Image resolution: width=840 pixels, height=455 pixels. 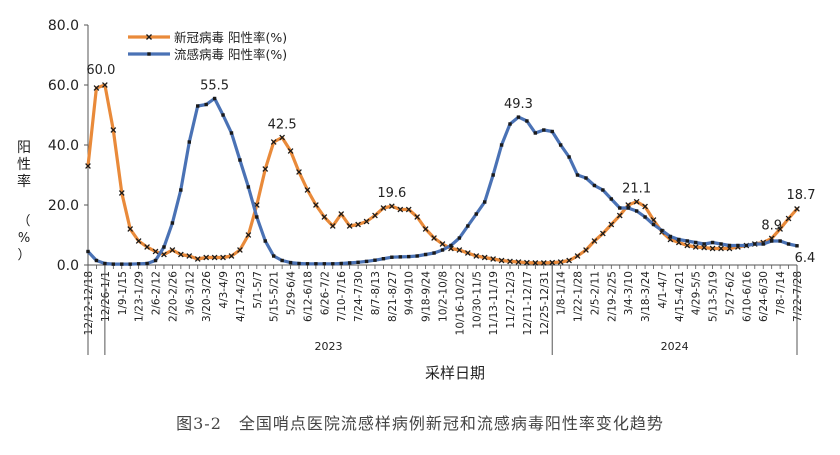 What do you see at coordinates (68, 266) in the screenshot?
I see `y-tick-label: 0.0` at bounding box center [68, 266].